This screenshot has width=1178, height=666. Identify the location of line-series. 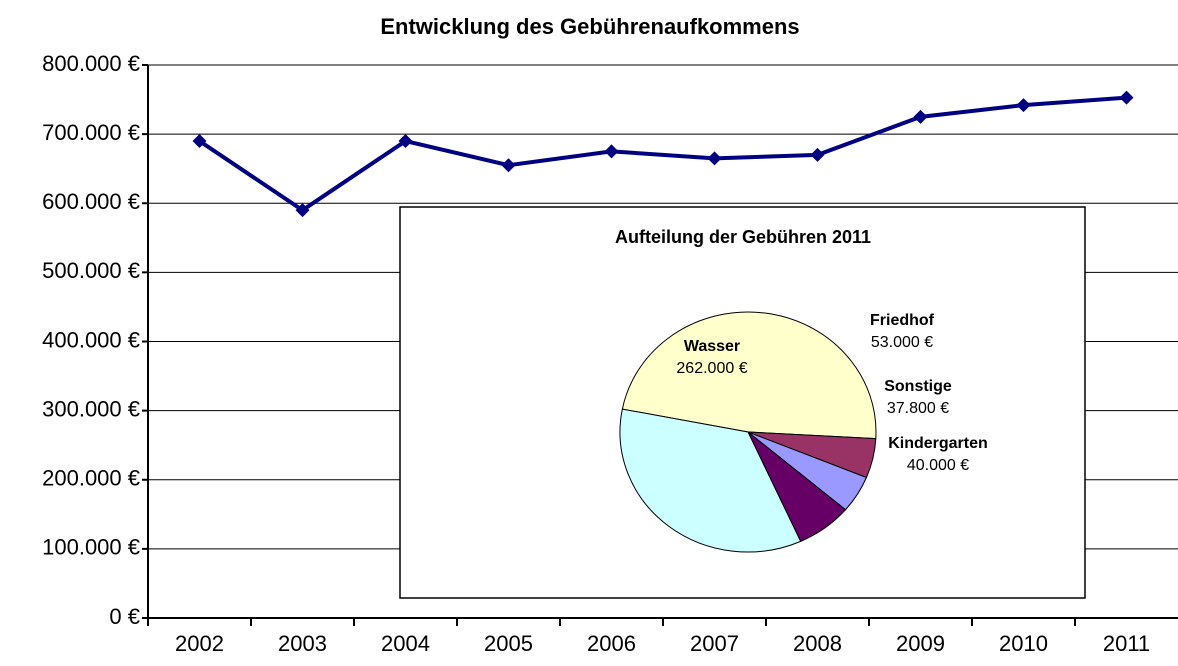
(662, 154).